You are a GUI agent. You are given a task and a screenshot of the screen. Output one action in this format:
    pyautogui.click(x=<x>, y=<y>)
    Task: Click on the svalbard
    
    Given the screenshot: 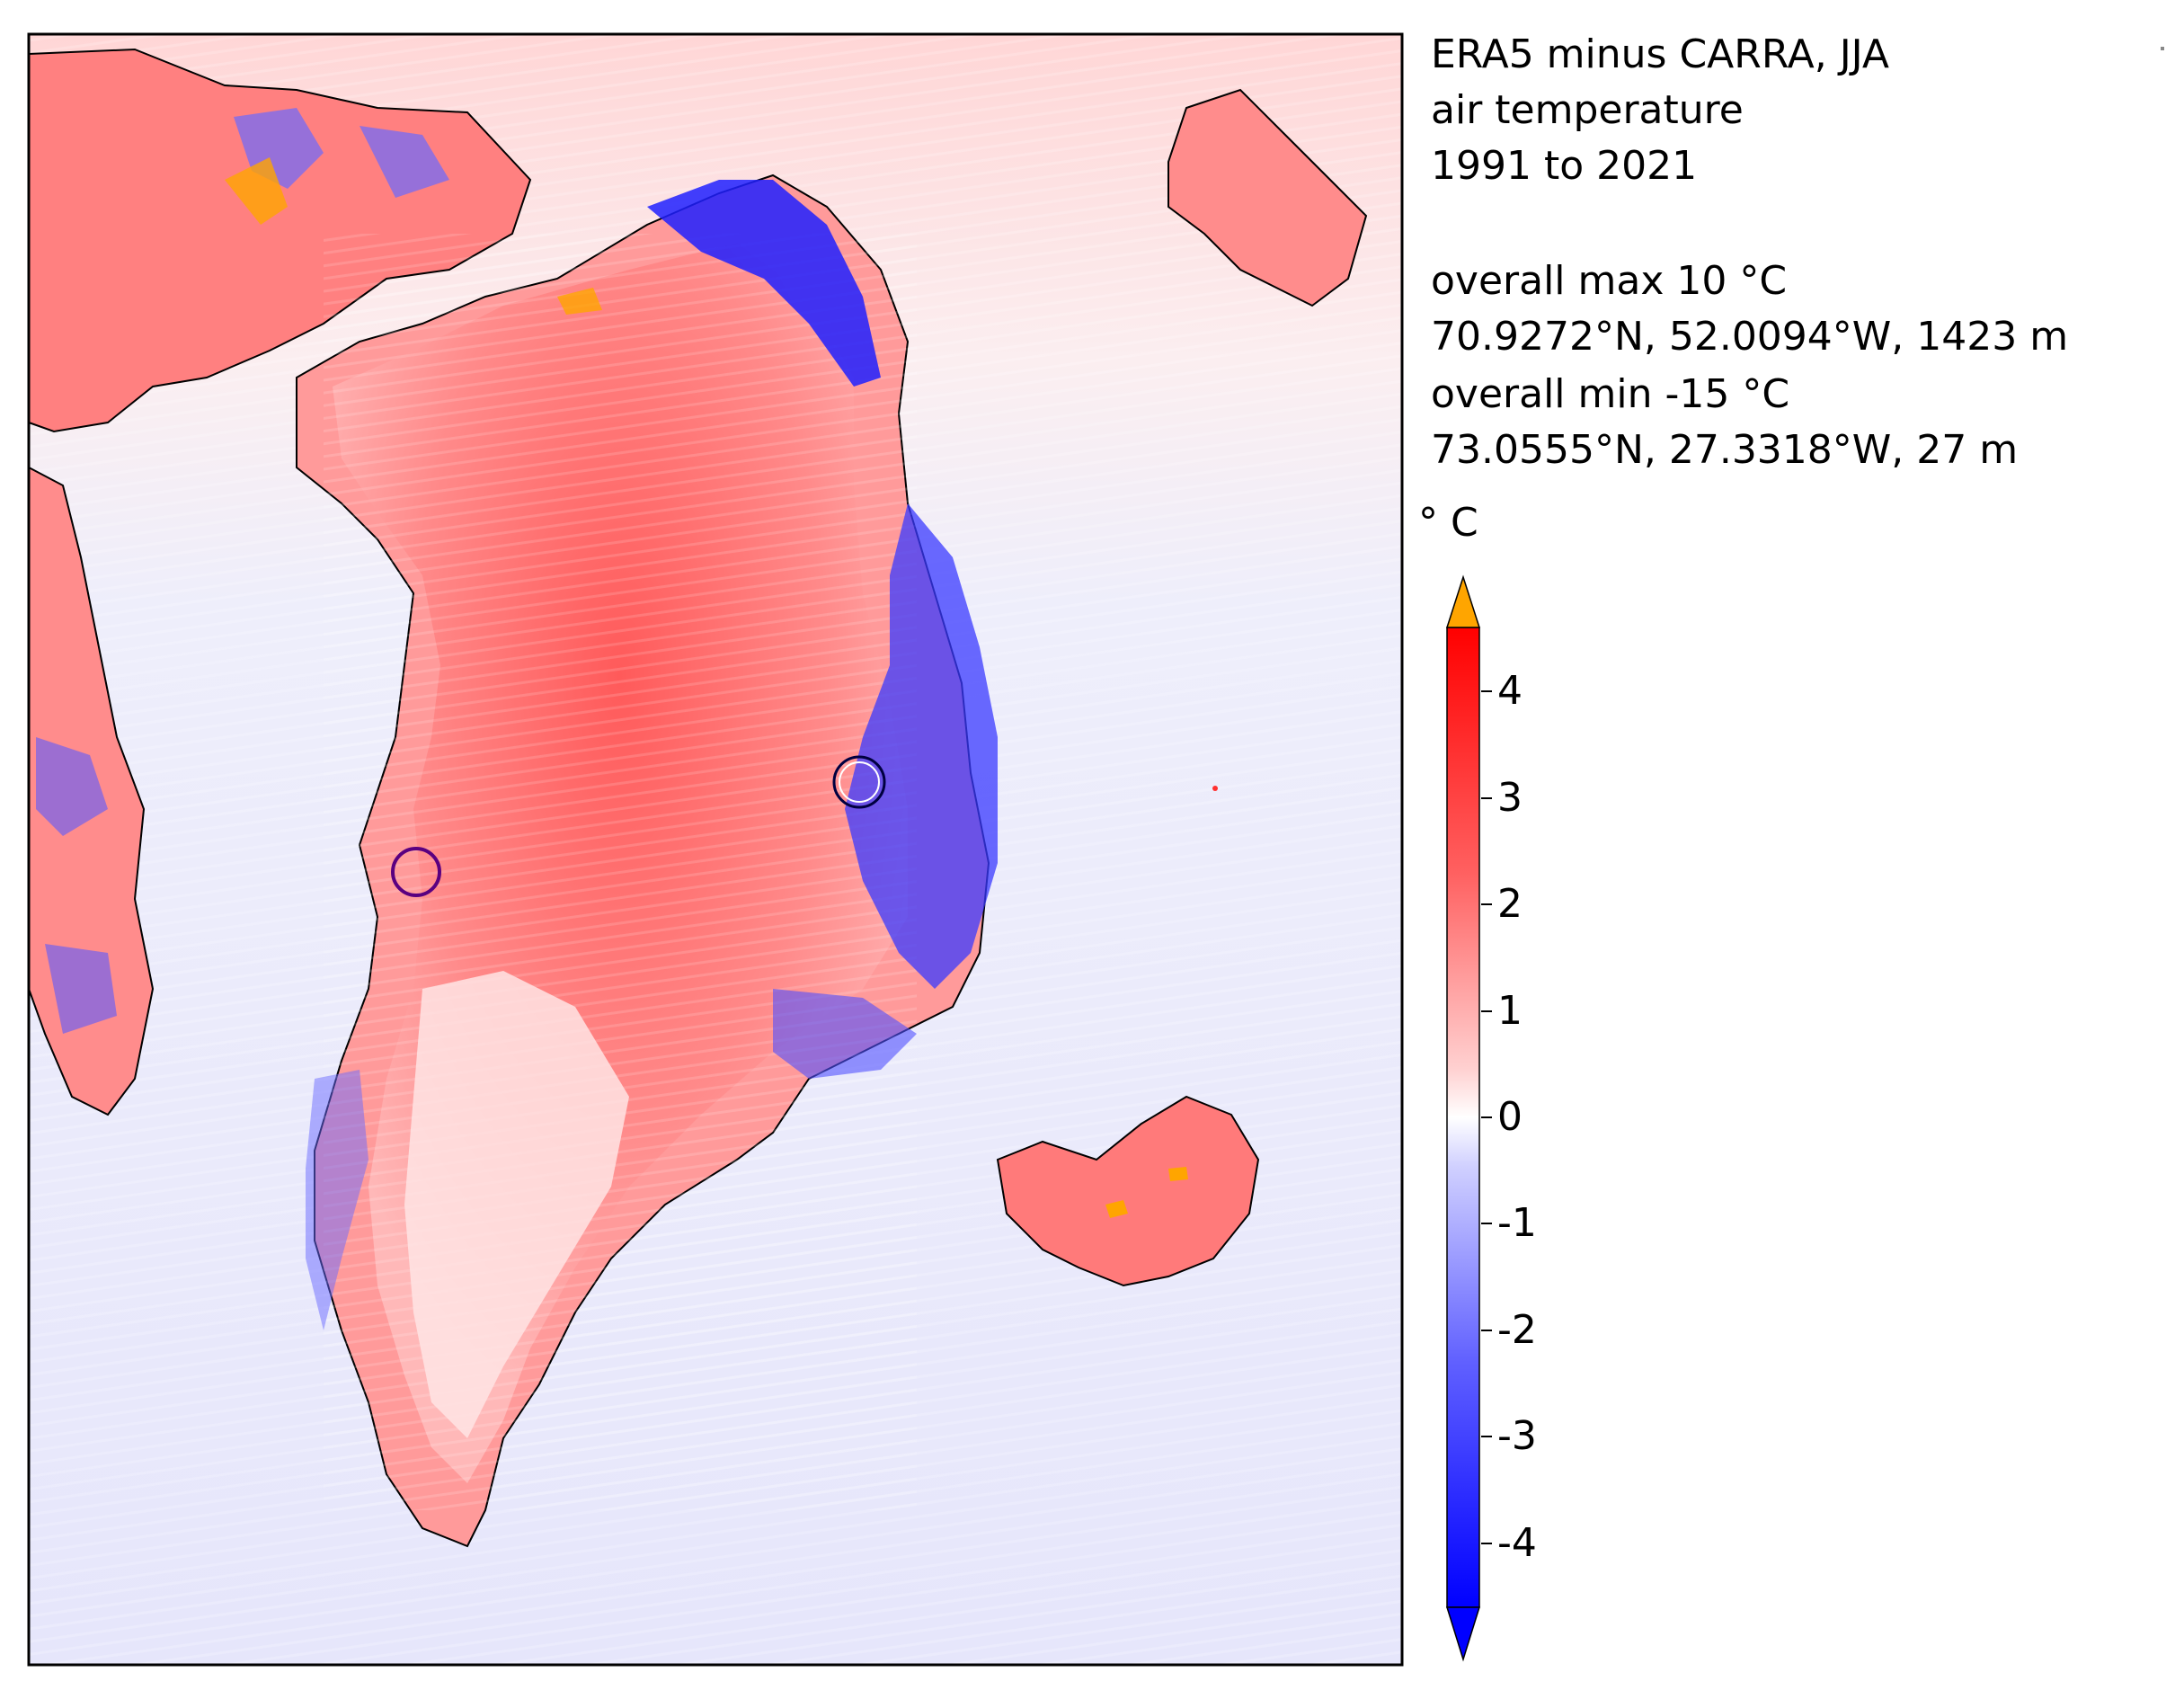 What is the action you would take?
    pyautogui.click(x=1267, y=197)
    